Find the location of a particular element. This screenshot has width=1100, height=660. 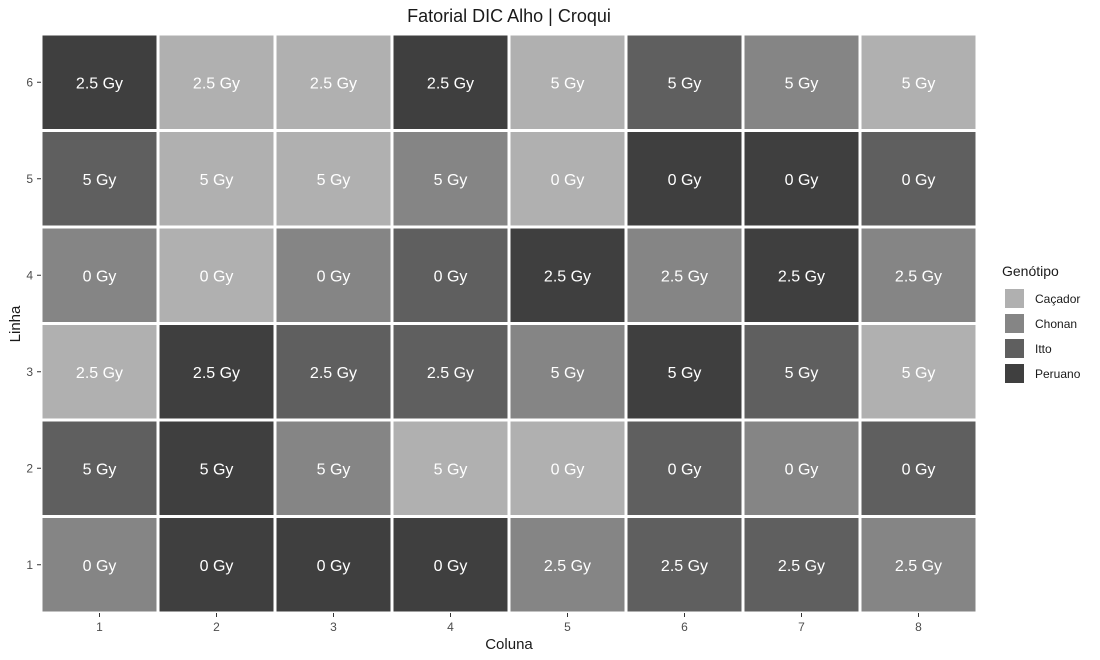

x-tick-label: 7 is located at coordinates (801, 627).